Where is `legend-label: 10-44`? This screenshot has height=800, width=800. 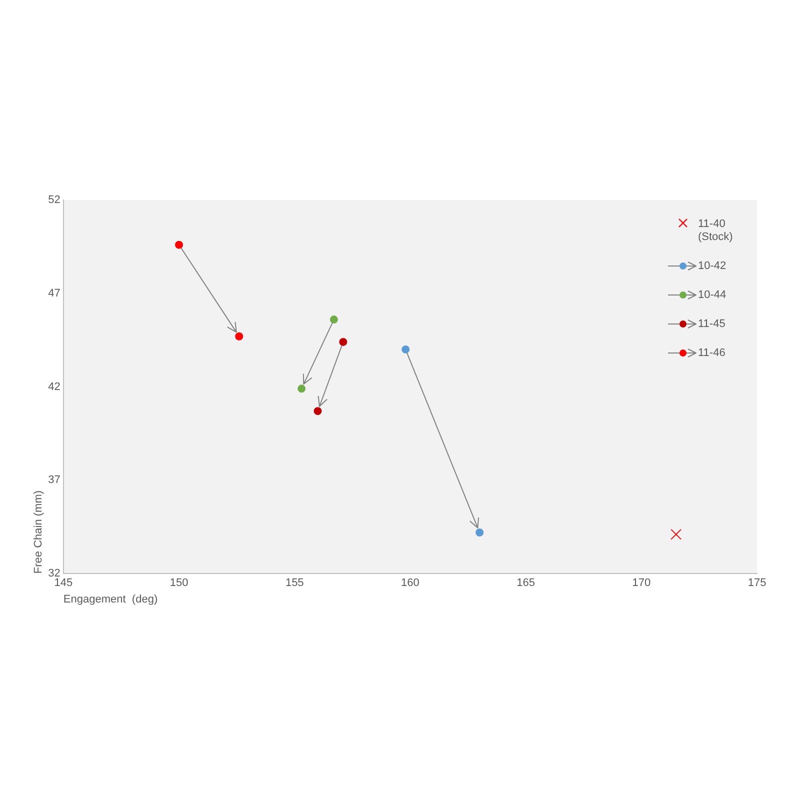
legend-label: 10-44 is located at coordinates (713, 295).